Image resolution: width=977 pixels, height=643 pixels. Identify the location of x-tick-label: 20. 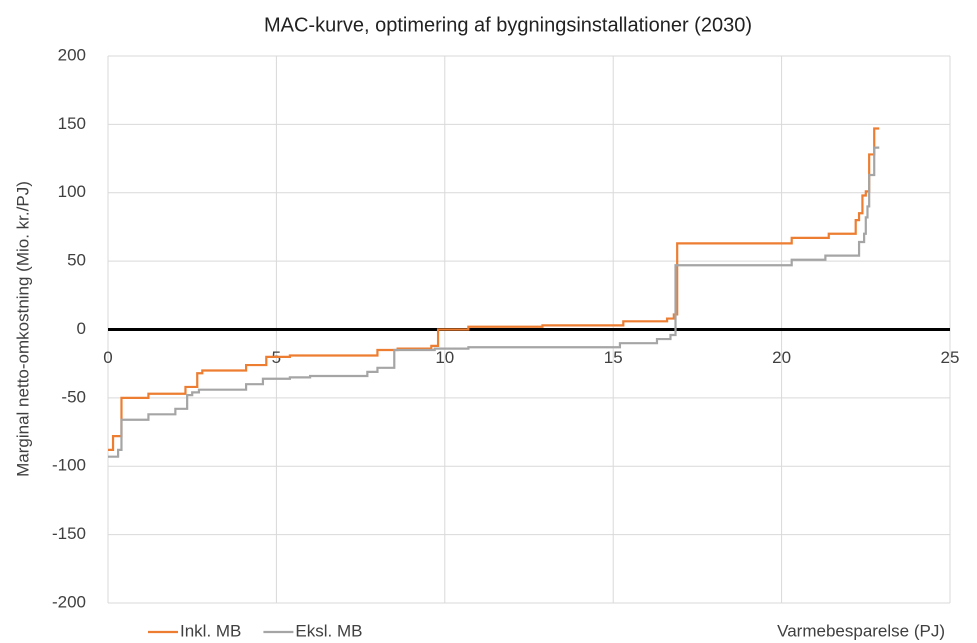
(781, 357).